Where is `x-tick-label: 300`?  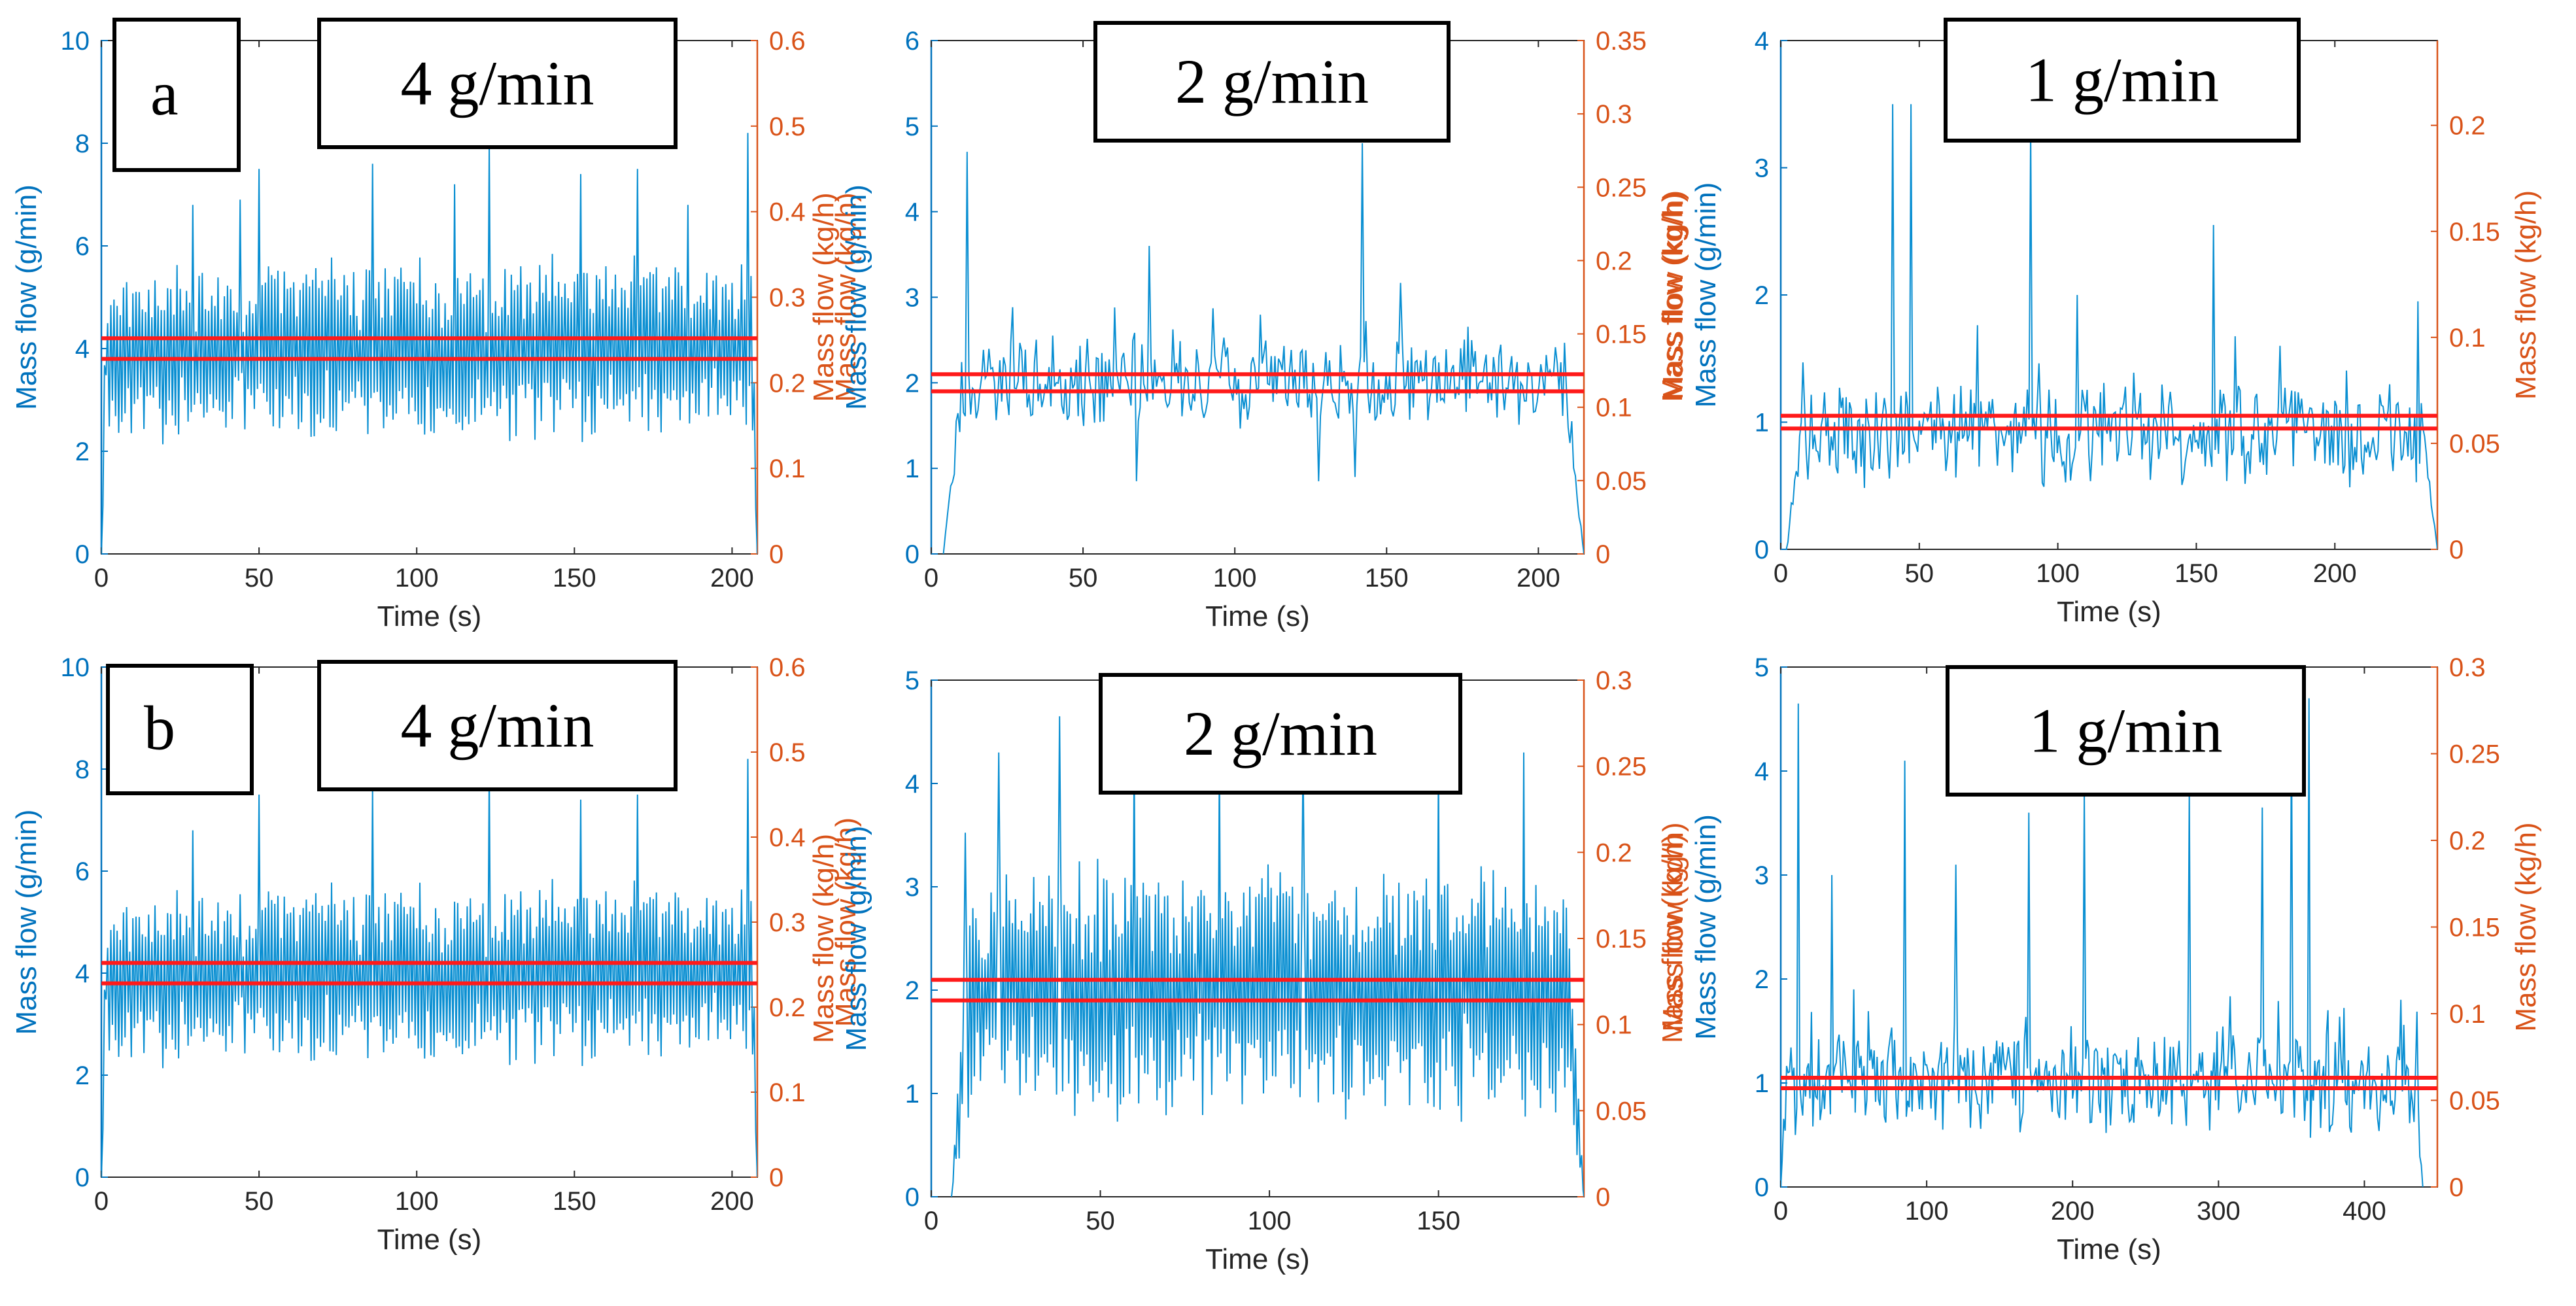 x-tick-label: 300 is located at coordinates (2219, 1211).